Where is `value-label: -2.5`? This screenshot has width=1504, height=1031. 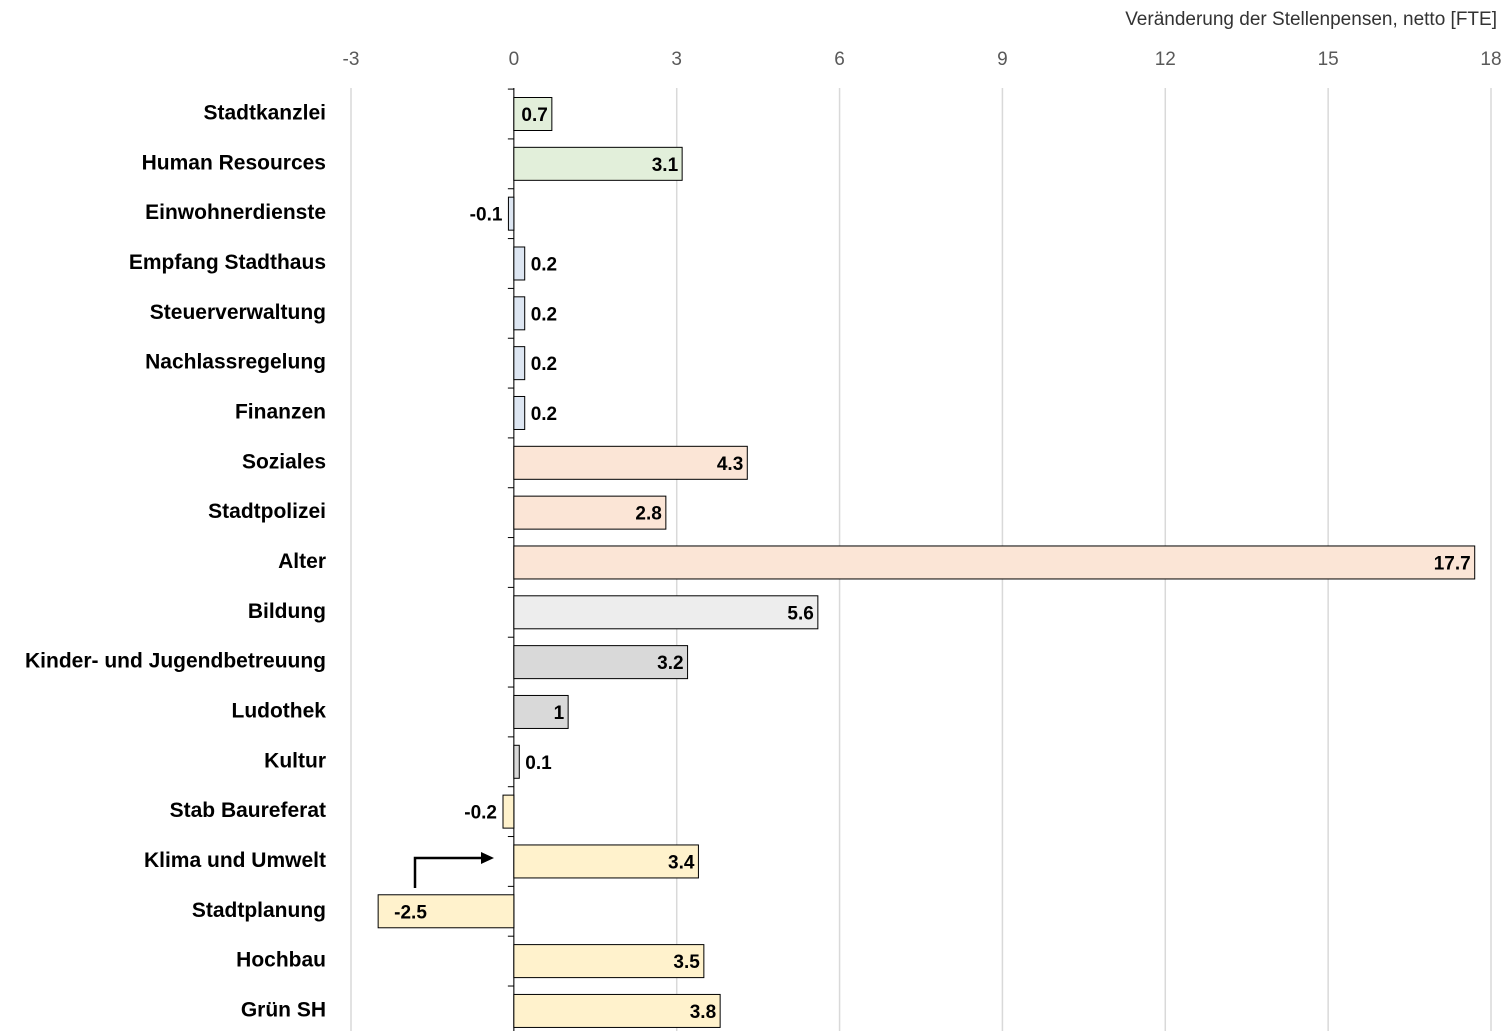
value-label: -2.5 is located at coordinates (410, 912).